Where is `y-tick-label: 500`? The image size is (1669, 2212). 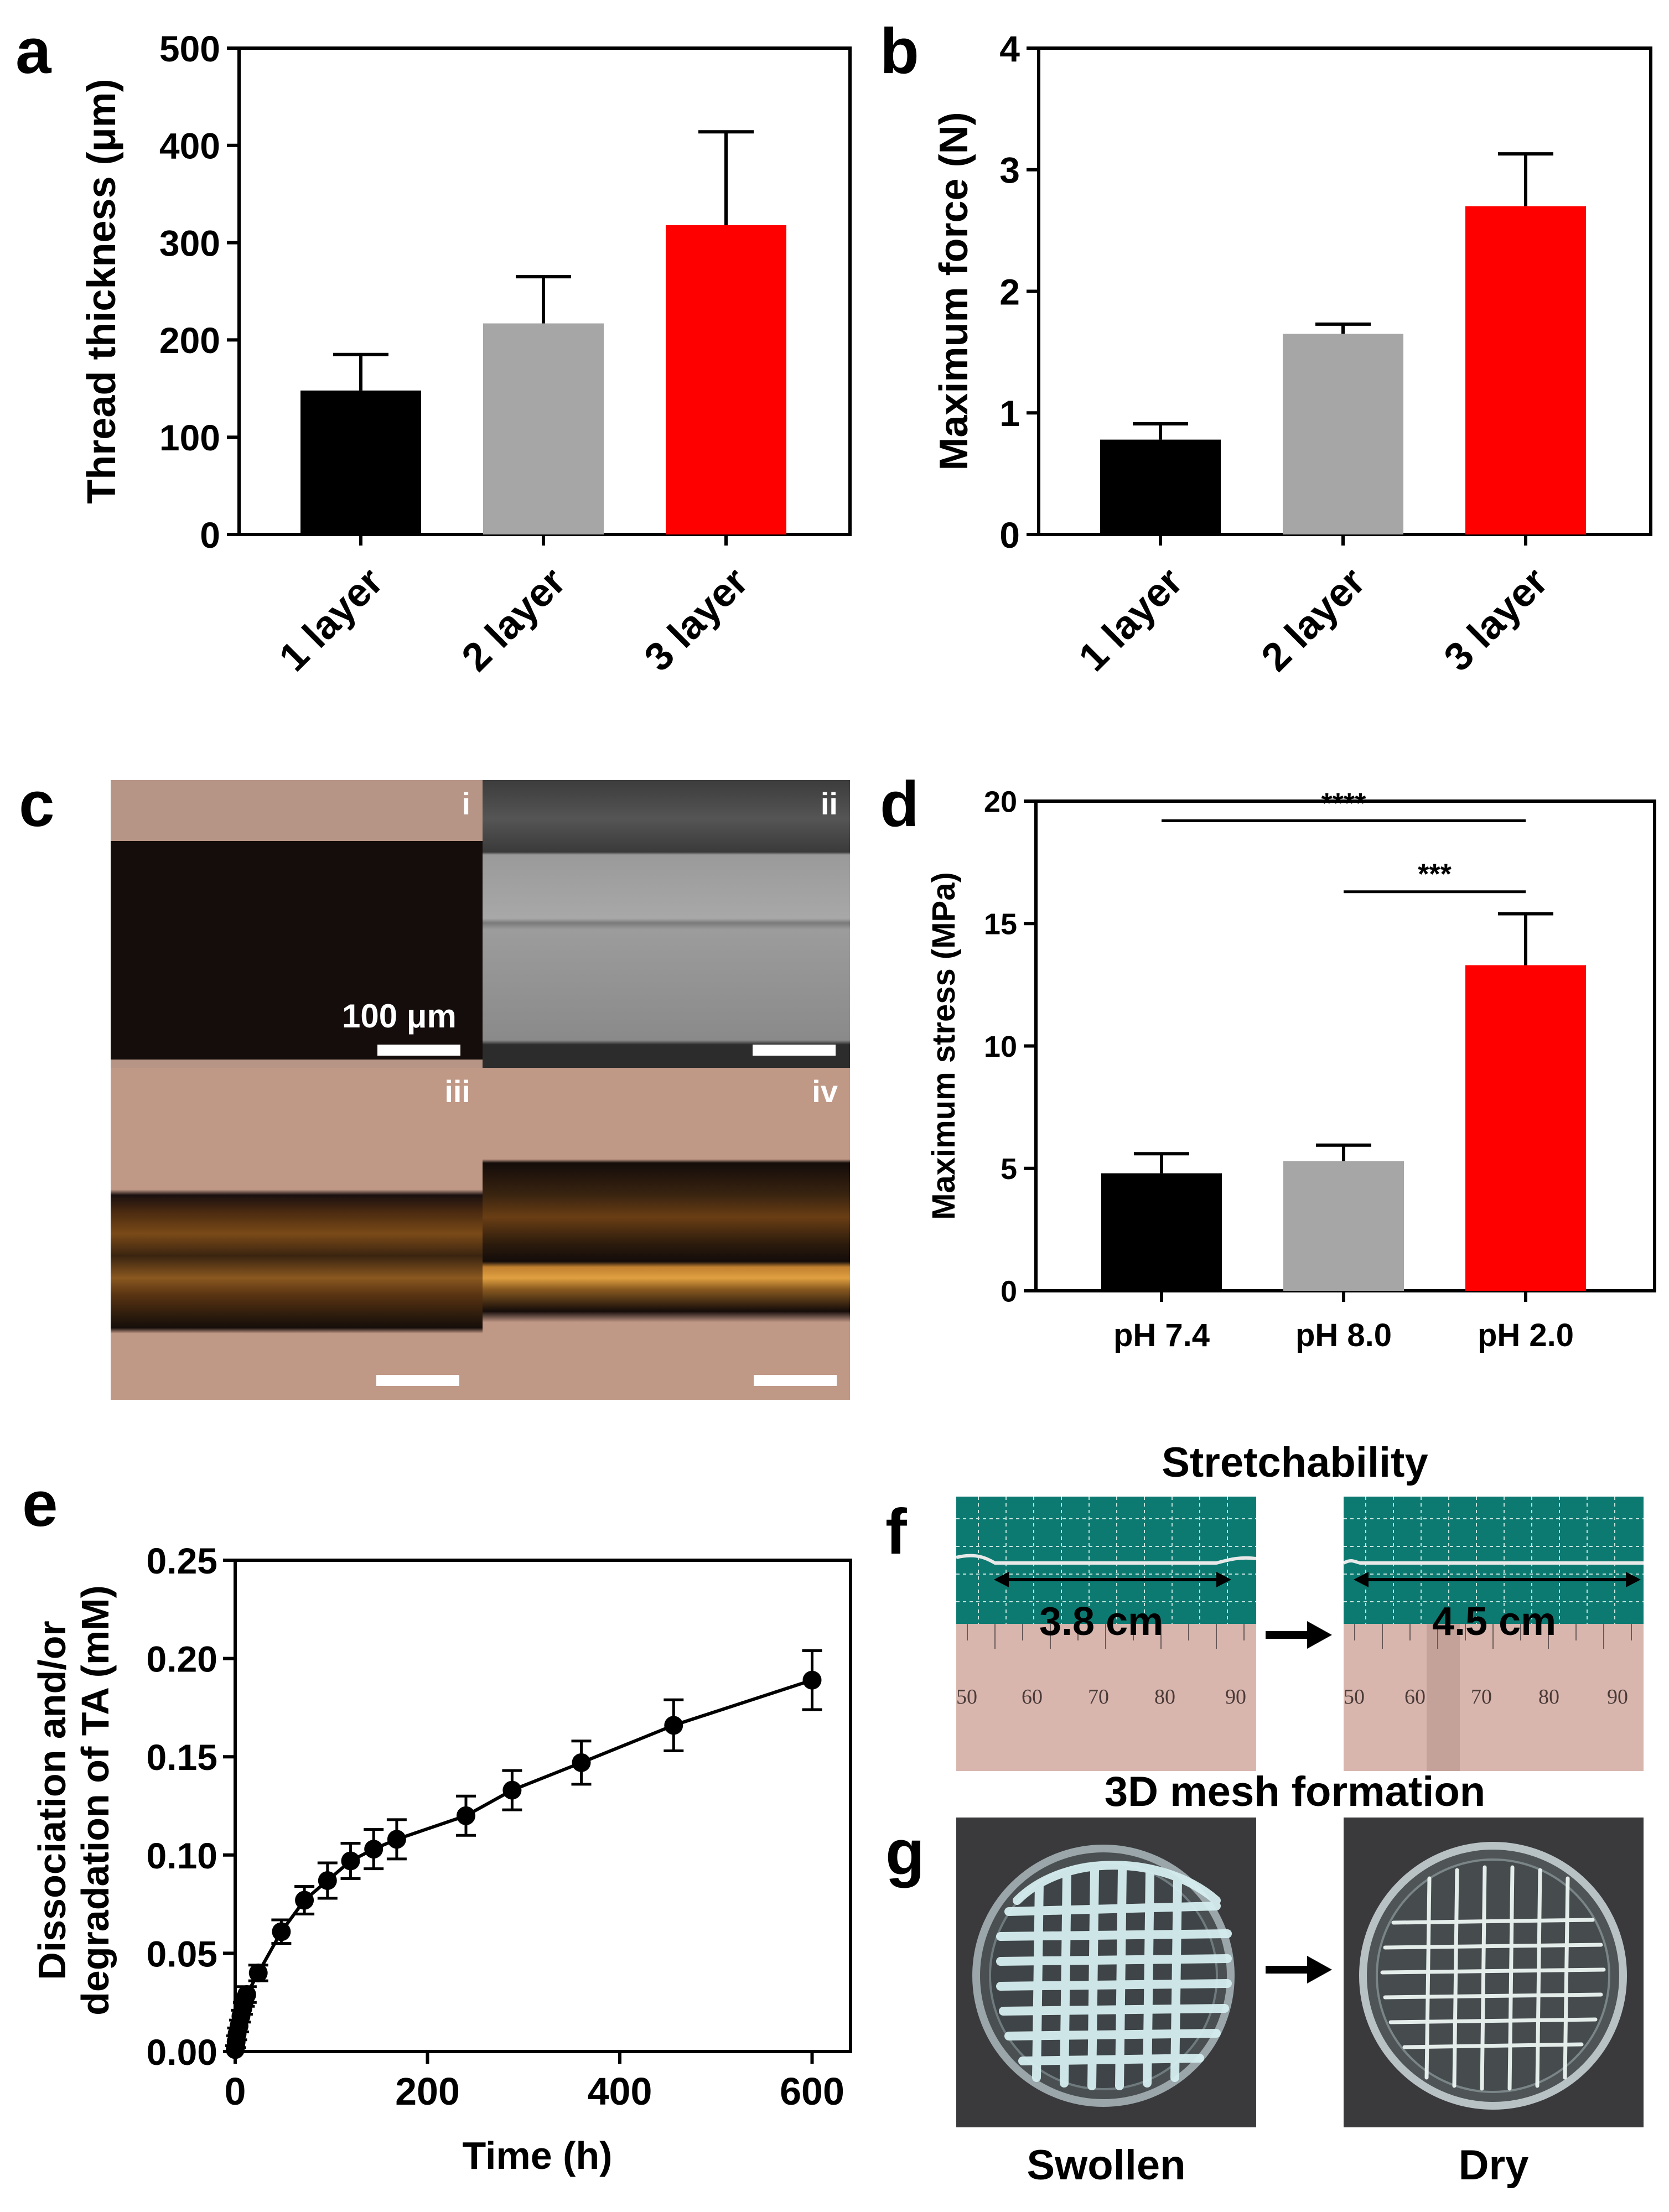
y-tick-label: 500 is located at coordinates (189, 48).